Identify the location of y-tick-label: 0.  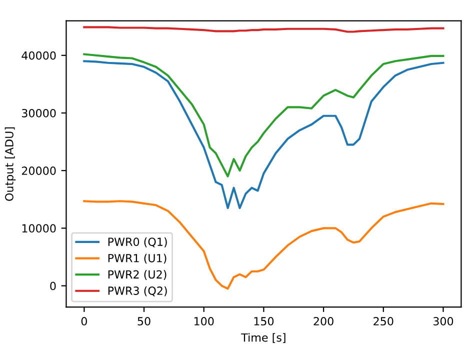
(53, 286).